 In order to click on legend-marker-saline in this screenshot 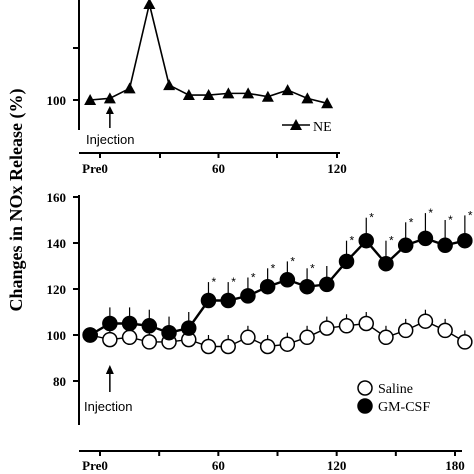, I will do `click(365, 388)`.